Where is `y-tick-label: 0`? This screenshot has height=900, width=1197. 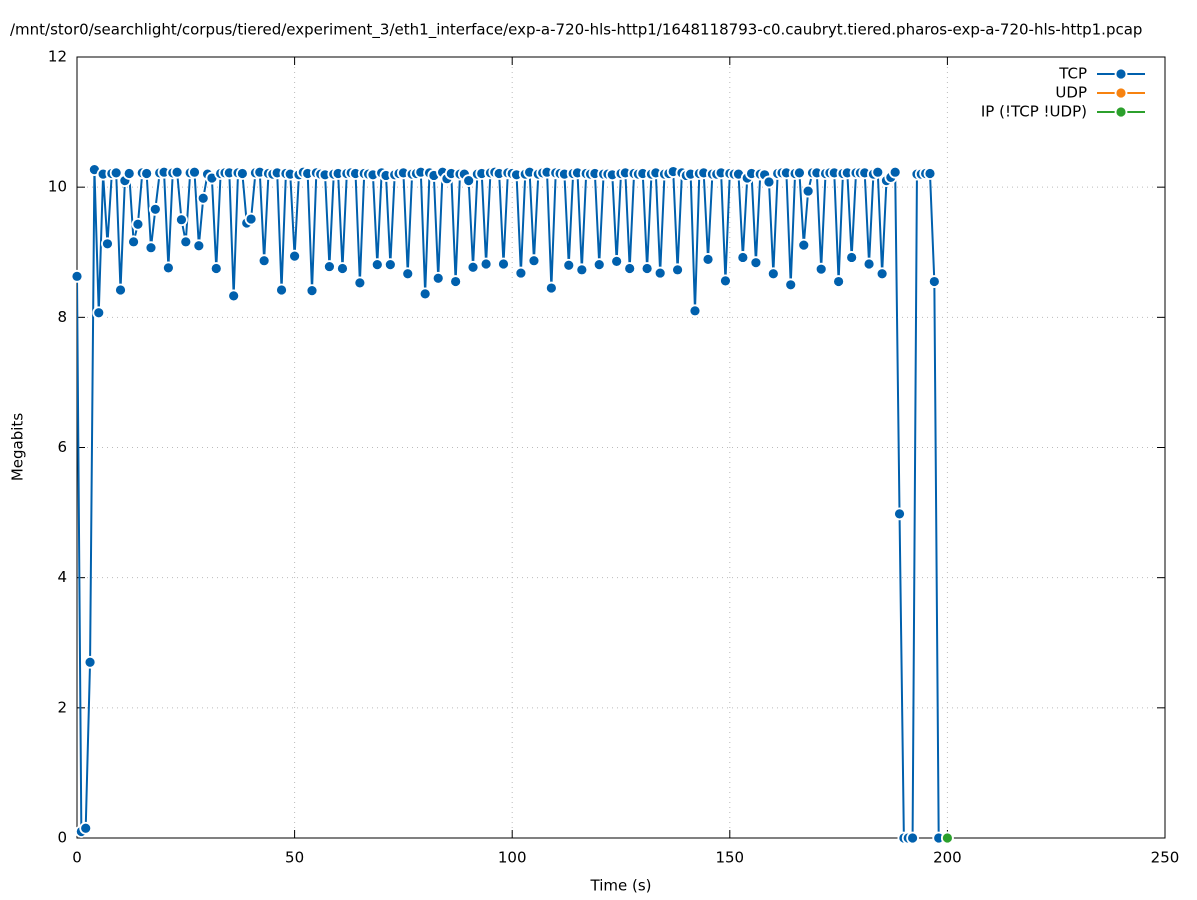 y-tick-label: 0 is located at coordinates (62, 838).